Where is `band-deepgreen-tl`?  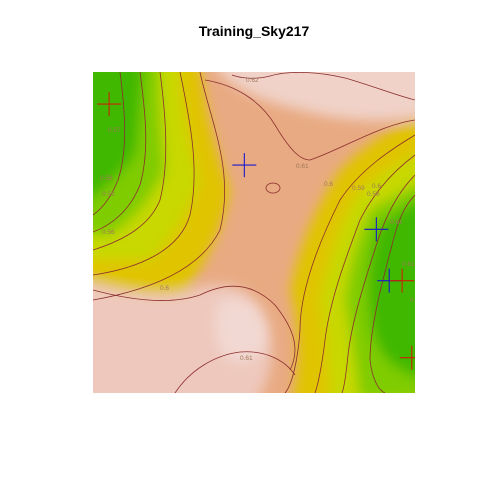 band-deepgreen-tl is located at coordinates (118, 134).